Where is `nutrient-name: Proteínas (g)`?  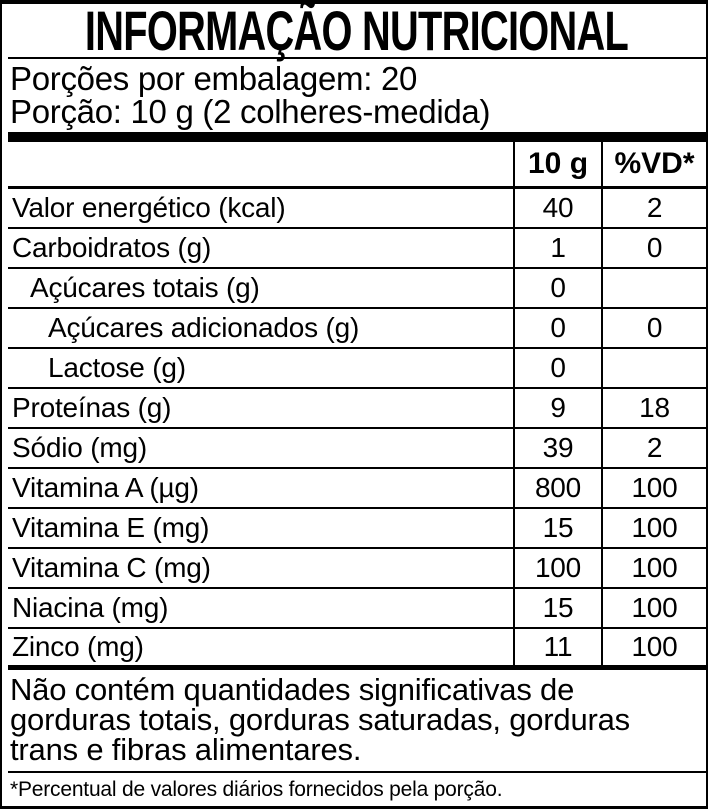
nutrient-name: Proteínas (g) is located at coordinates (261, 408).